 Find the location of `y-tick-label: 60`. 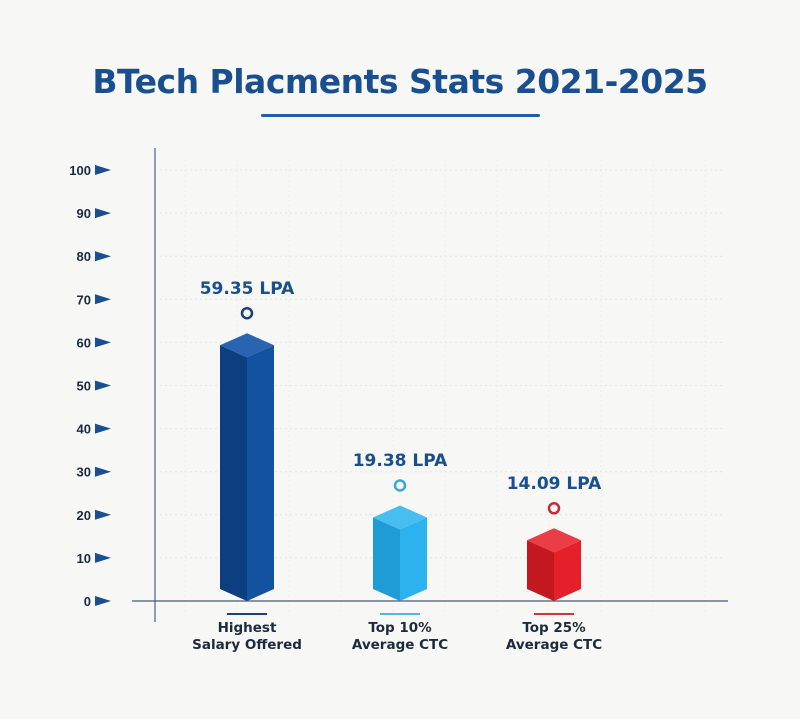

y-tick-label: 60 is located at coordinates (84, 342).